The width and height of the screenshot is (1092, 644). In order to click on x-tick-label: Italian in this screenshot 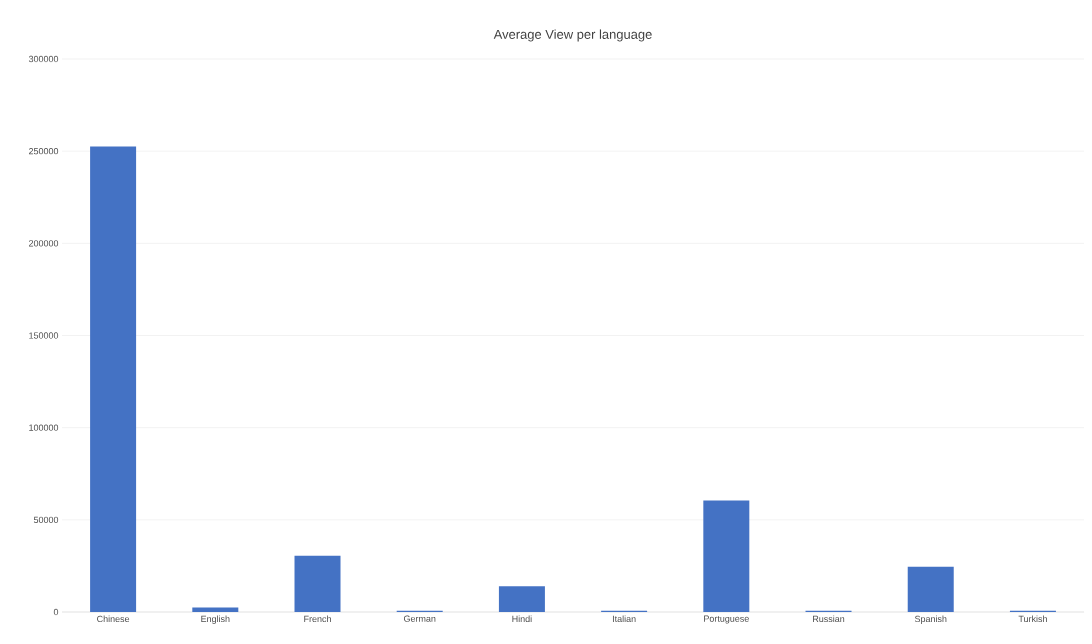, I will do `click(624, 619)`.